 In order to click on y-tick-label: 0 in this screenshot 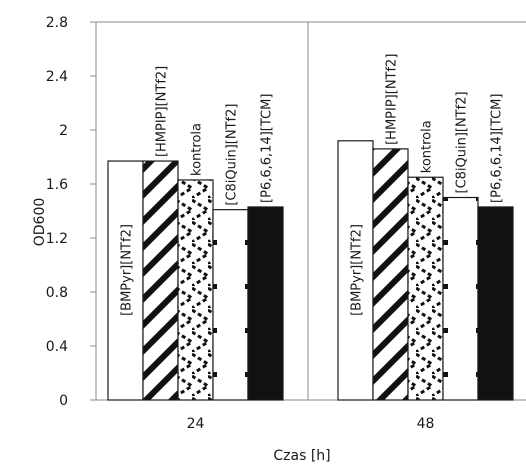, I will do `click(63, 401)`.